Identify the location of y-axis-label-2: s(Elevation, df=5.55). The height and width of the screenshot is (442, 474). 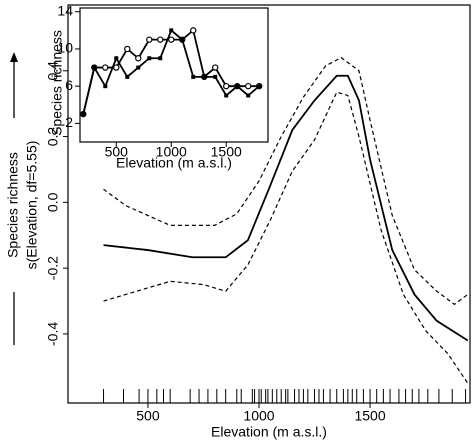
(32, 205).